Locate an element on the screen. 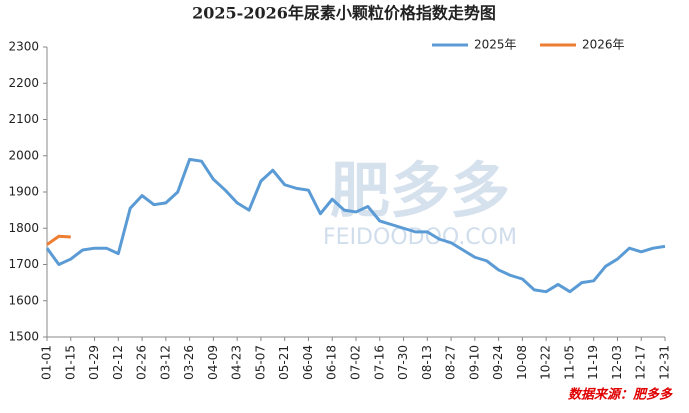 Image resolution: width=689 pixels, height=413 pixels. x-tick-label: 02-26 is located at coordinates (142, 362).